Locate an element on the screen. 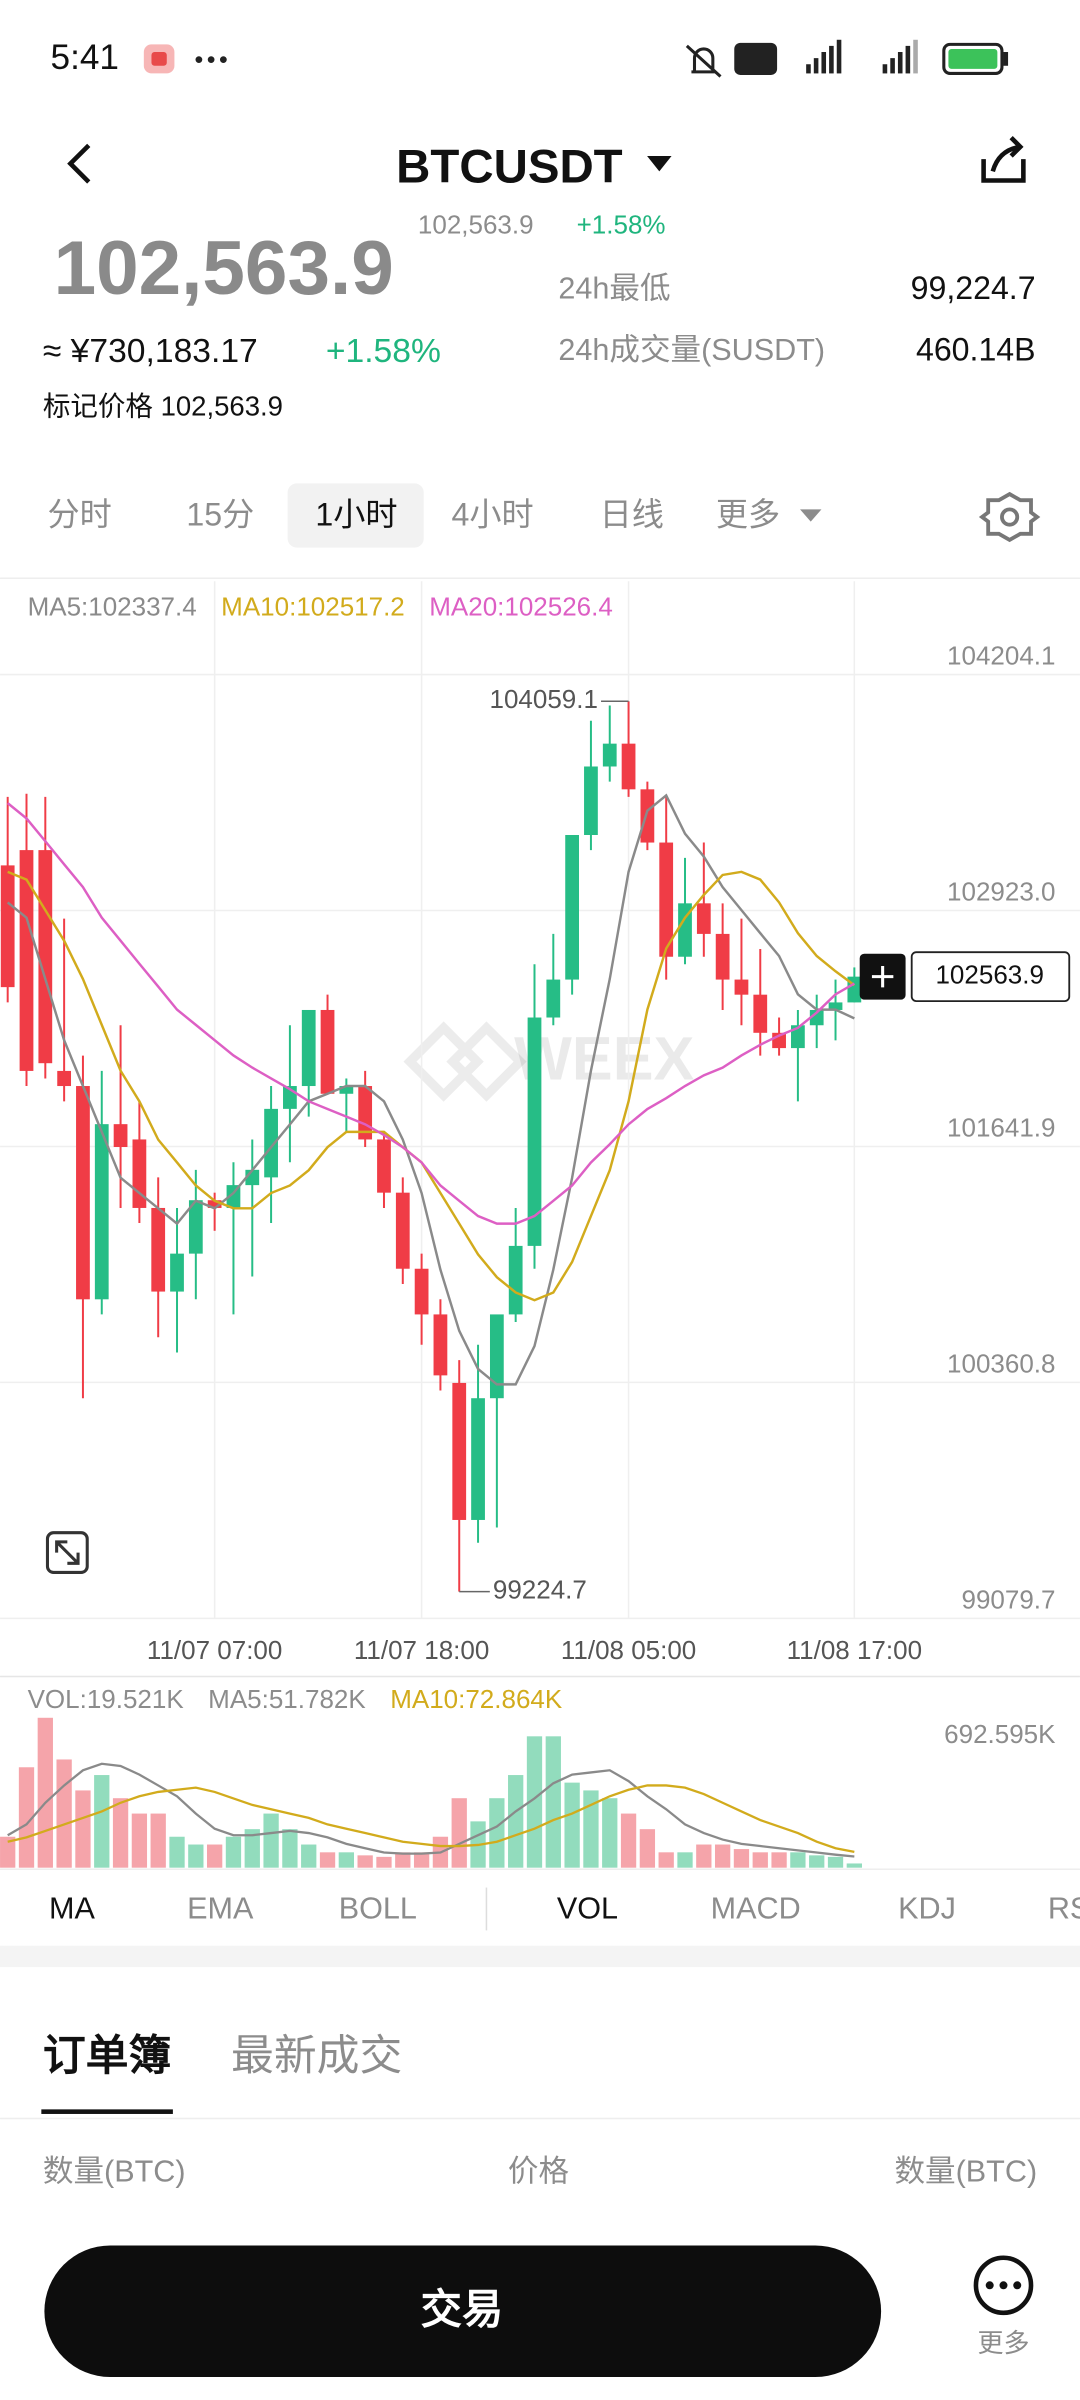 Image resolution: width=1080 pixels, height=2400 pixels. trades-tab: 最新成交 is located at coordinates (316, 2056).